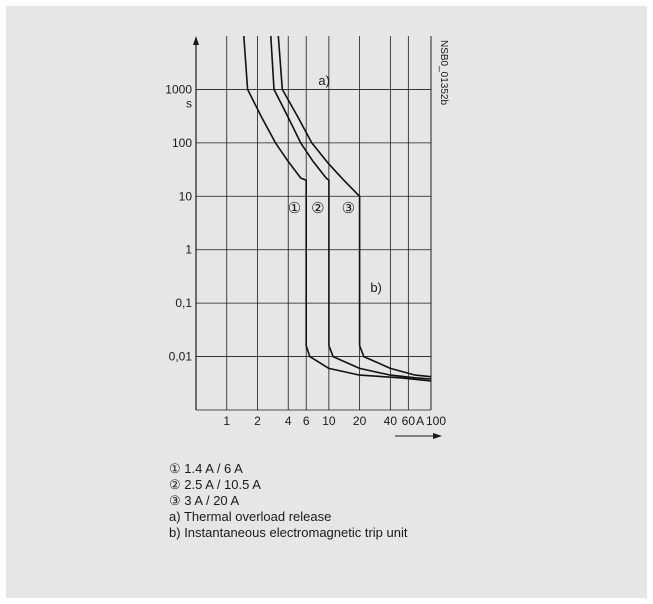  What do you see at coordinates (196, 40) in the screenshot?
I see `y-axis-arrow-icon` at bounding box center [196, 40].